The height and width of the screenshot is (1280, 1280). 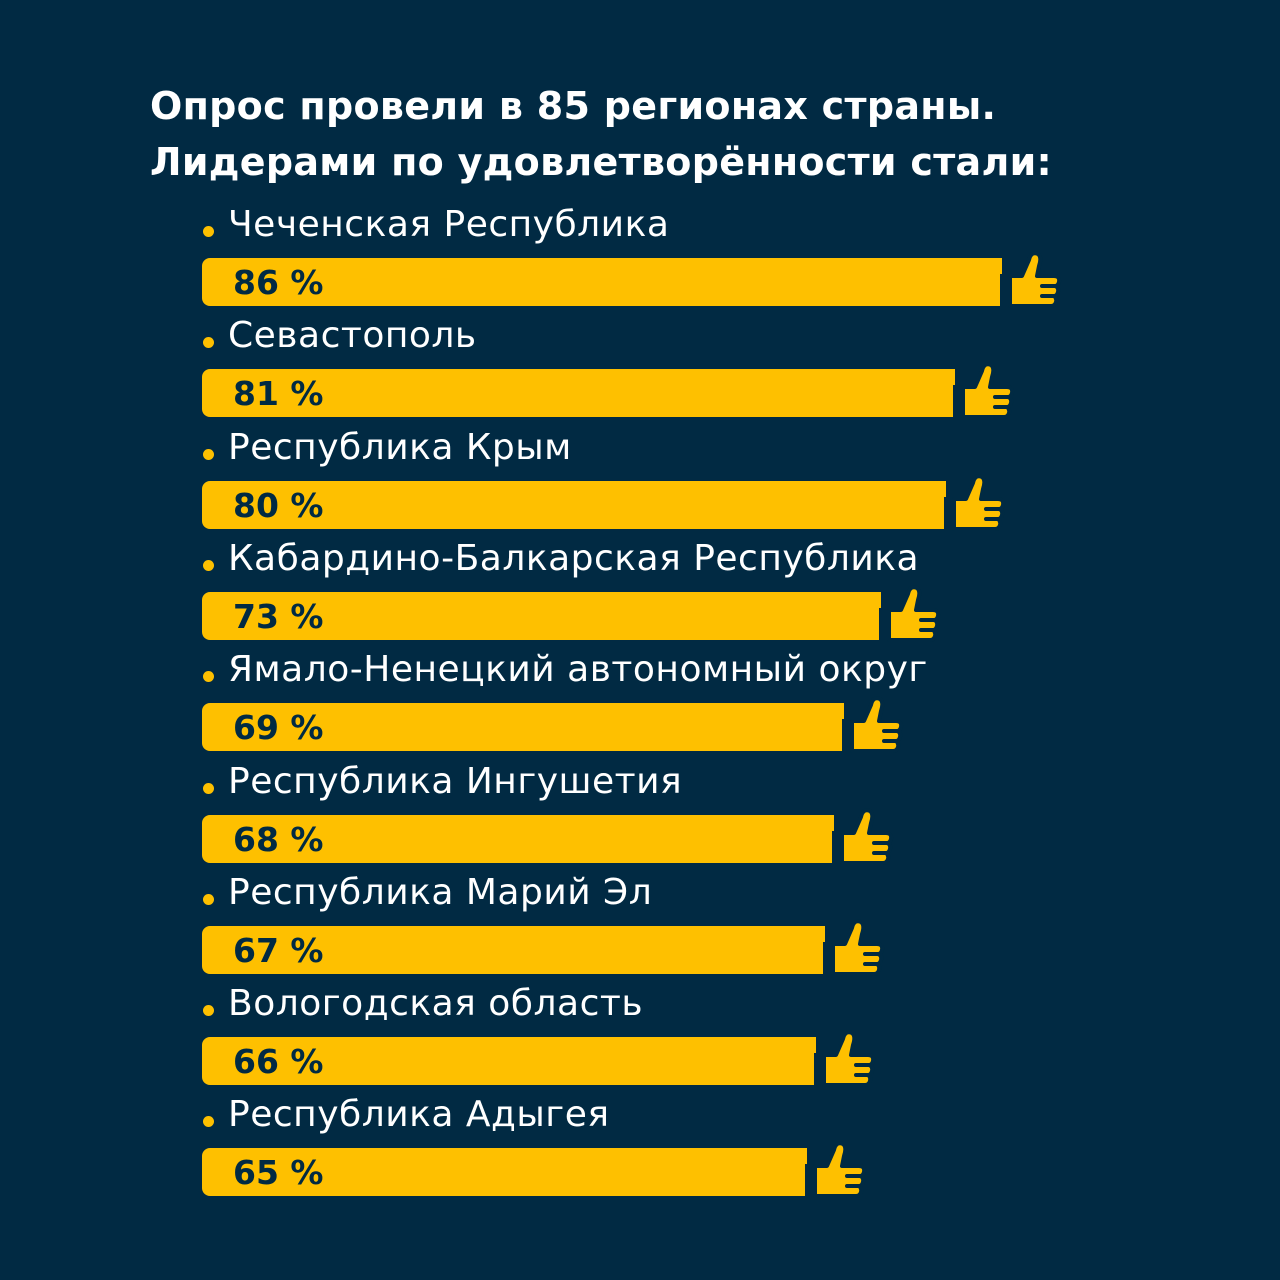 What do you see at coordinates (278, 505) in the screenshot?
I see `data-label: 80 %` at bounding box center [278, 505].